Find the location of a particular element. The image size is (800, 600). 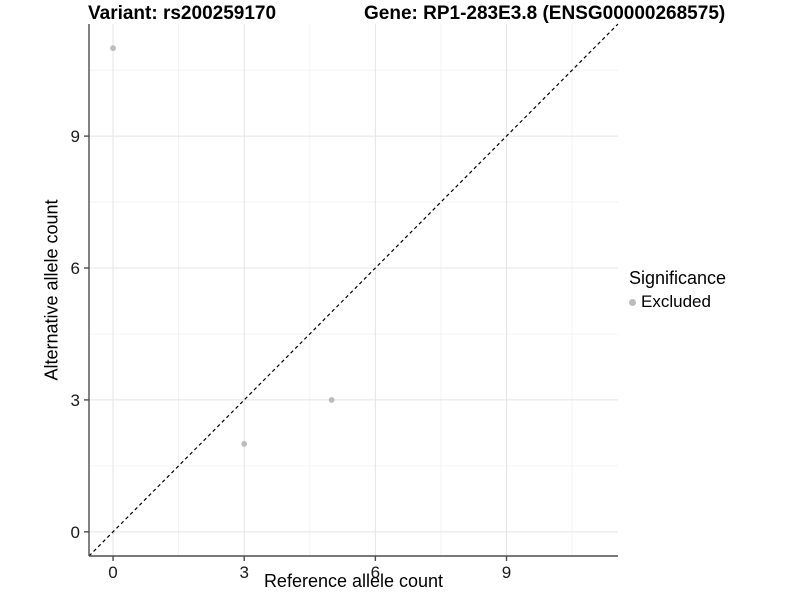

y-tick-label: 6 is located at coordinates (75, 268).